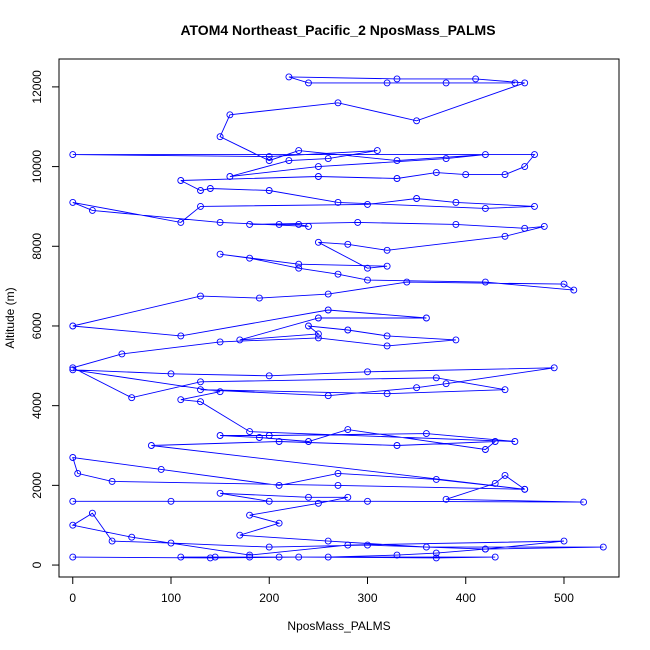 The width and height of the screenshot is (650, 650). I want to click on y-tick-label: 12000, so click(37, 87).